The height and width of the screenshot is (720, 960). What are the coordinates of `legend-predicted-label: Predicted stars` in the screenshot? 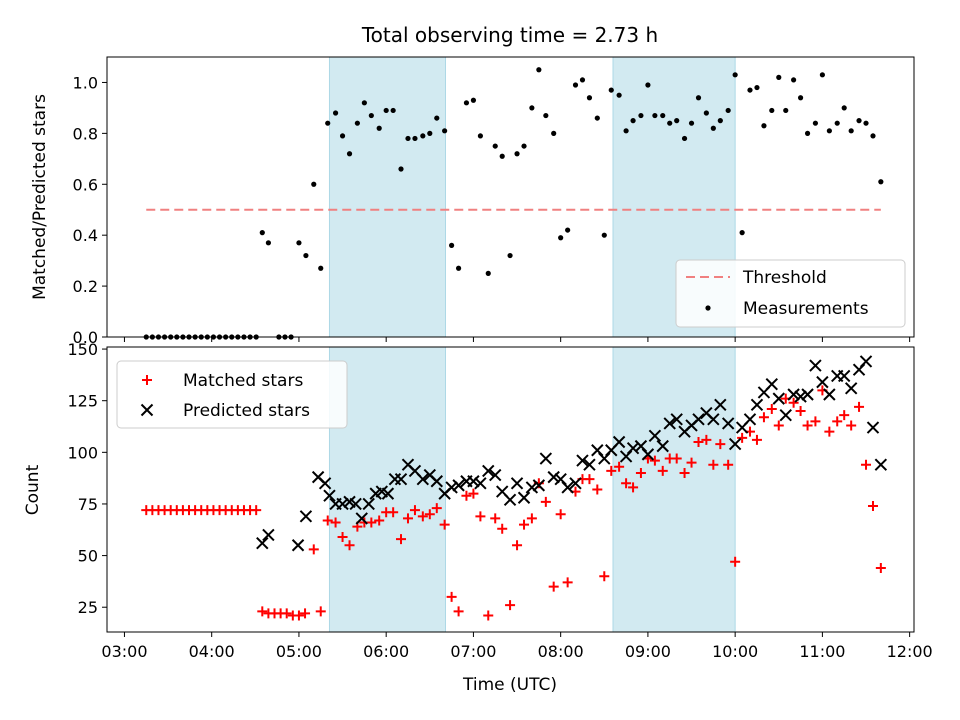 It's located at (246, 411).